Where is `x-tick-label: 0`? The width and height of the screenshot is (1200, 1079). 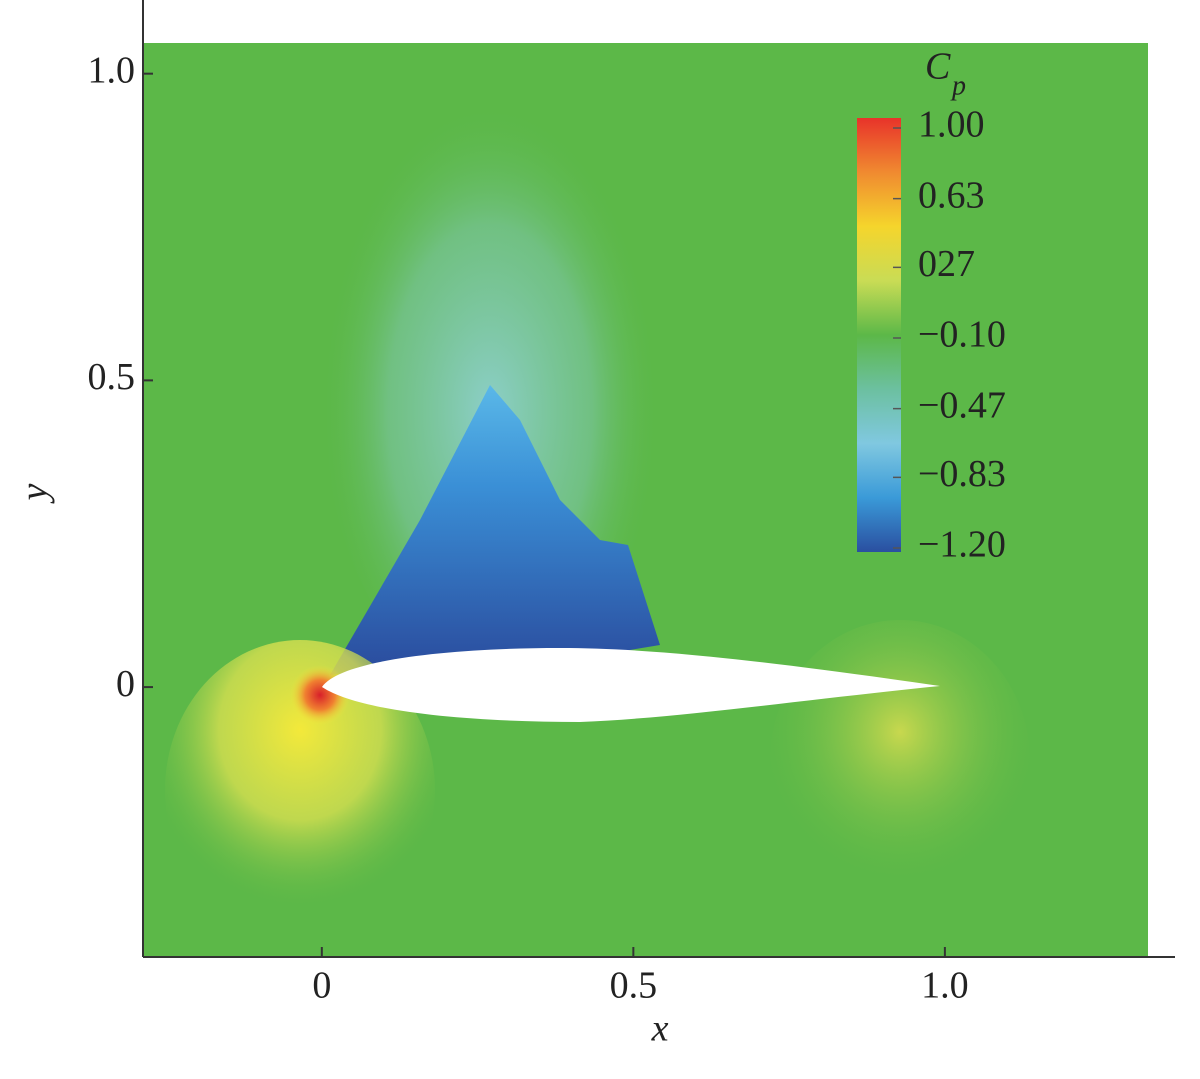
x-tick-label: 0 is located at coordinates (321, 986).